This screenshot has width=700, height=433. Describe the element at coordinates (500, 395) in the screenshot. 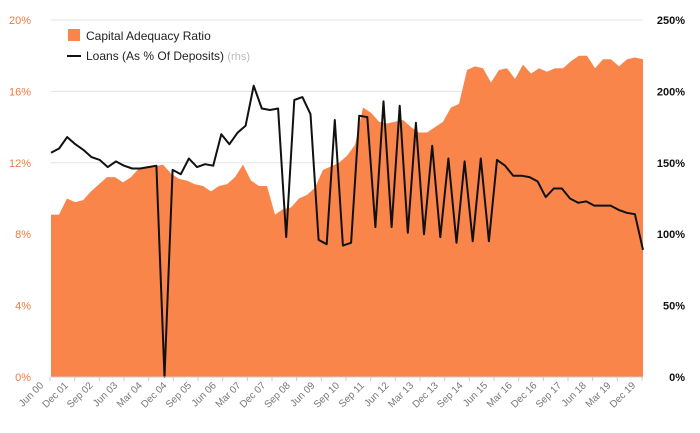

I see `x-tick-label: Mar 16` at that location.